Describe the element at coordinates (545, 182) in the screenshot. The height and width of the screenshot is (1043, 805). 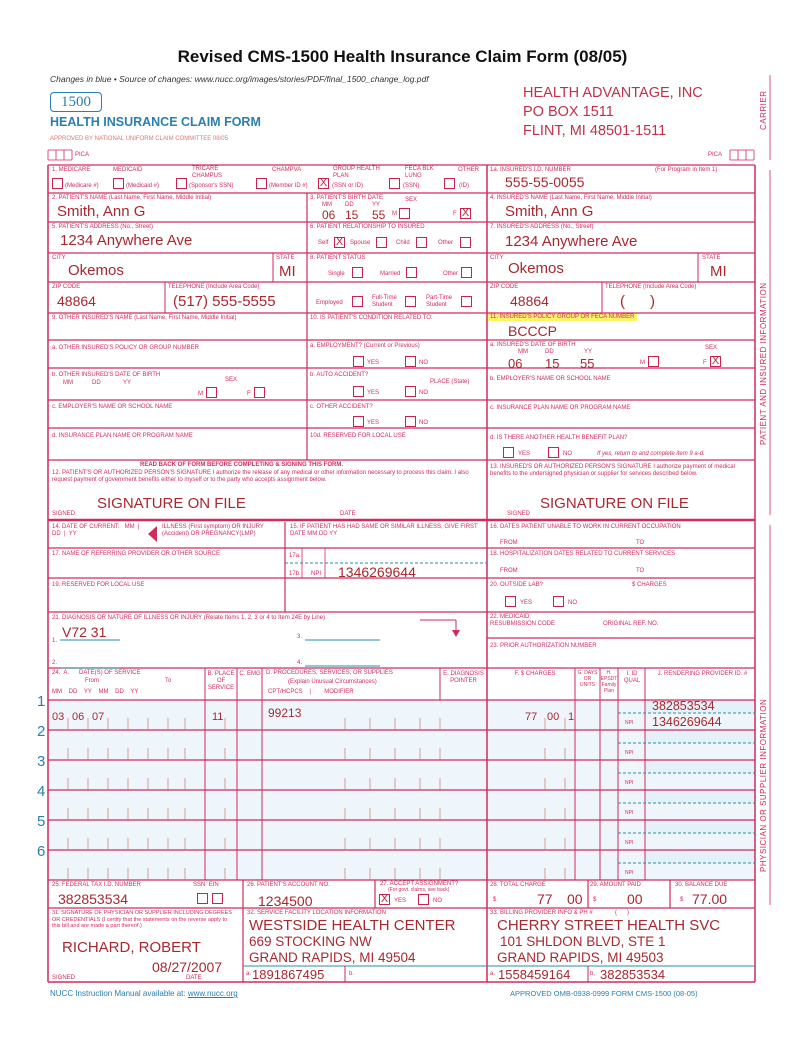
I see `insured-id-value: 555-55-0055` at that location.